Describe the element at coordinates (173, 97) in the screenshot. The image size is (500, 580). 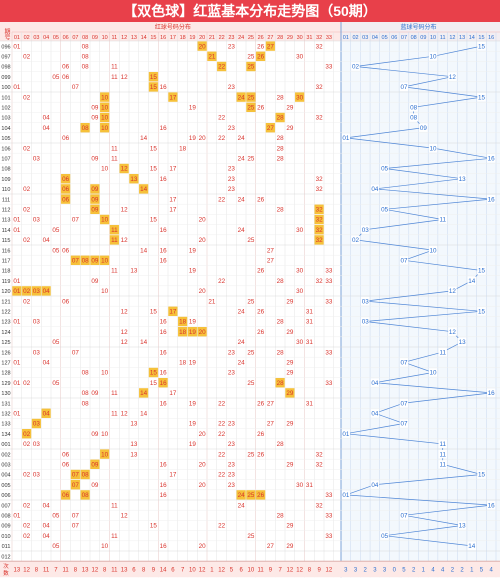
I see `red-ball-hit: 17` at that location.